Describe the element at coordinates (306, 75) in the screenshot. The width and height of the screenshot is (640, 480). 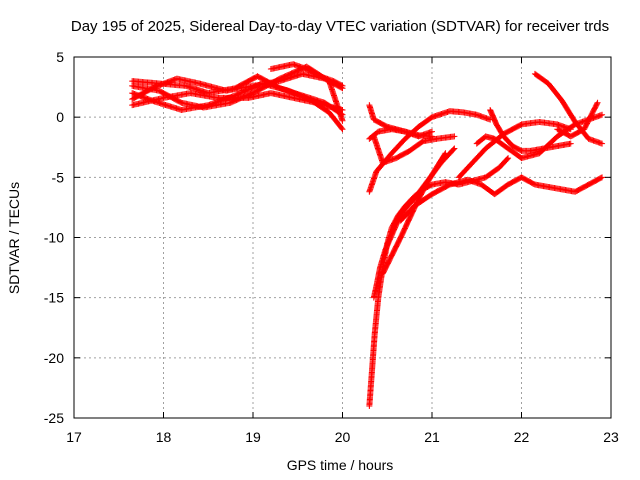
I see `series-trace-f` at that location.